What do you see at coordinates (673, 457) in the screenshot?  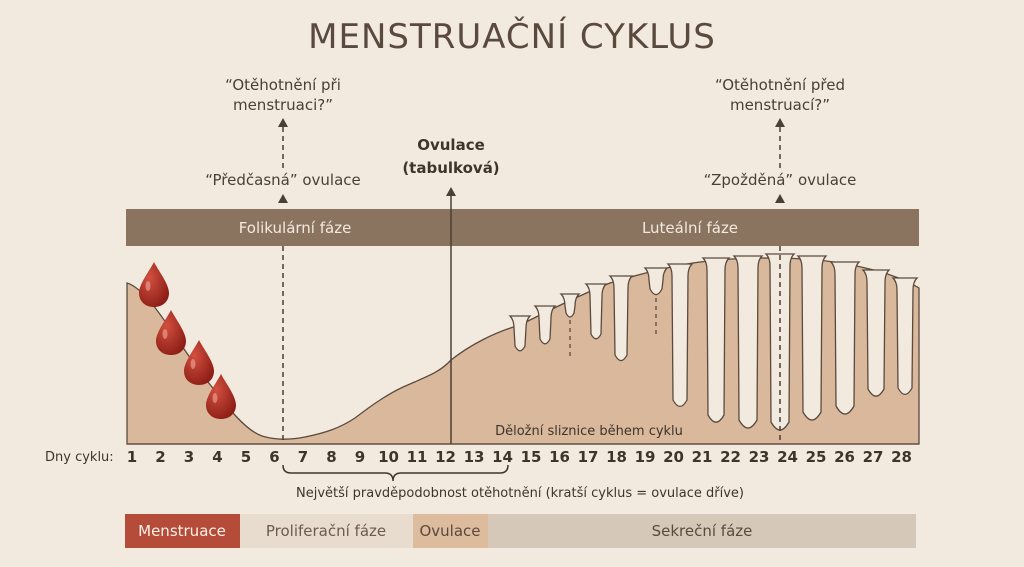 I see `day-number-20: 20` at bounding box center [673, 457].